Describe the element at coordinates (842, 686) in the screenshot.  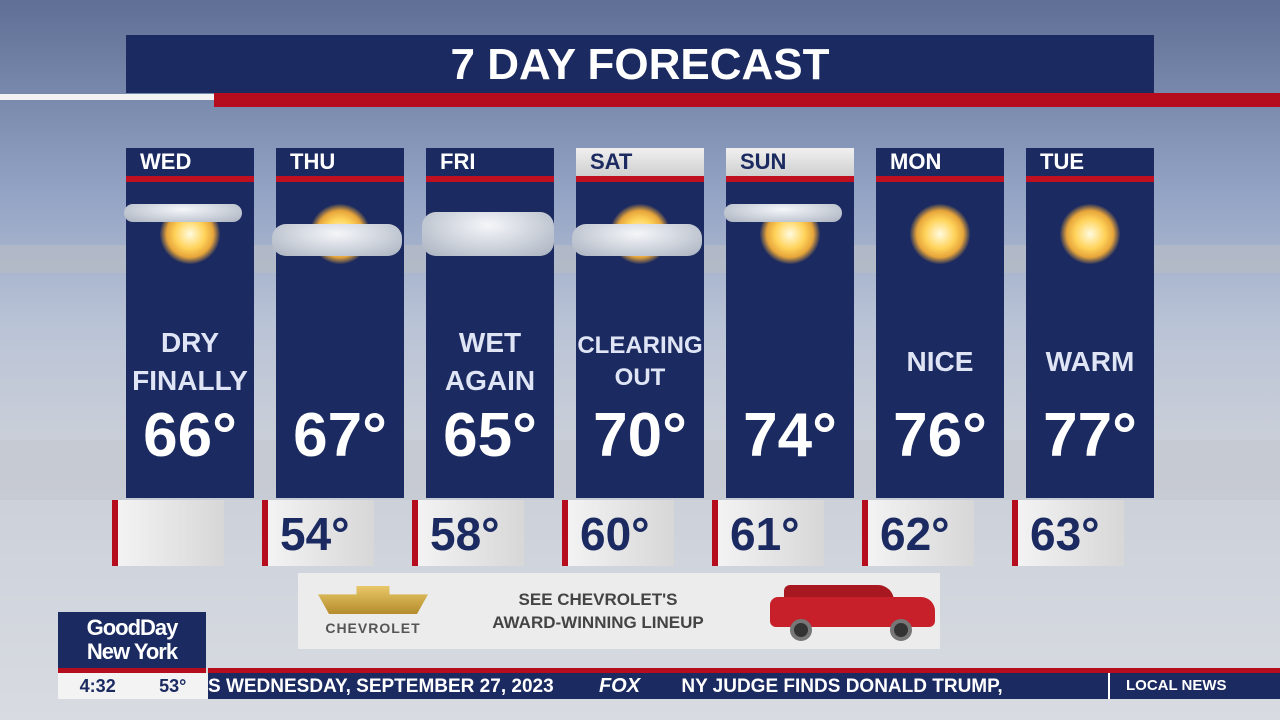
I see `ticker-headline: NY JUDGE FINDS DONALD TRUMP,` at that location.